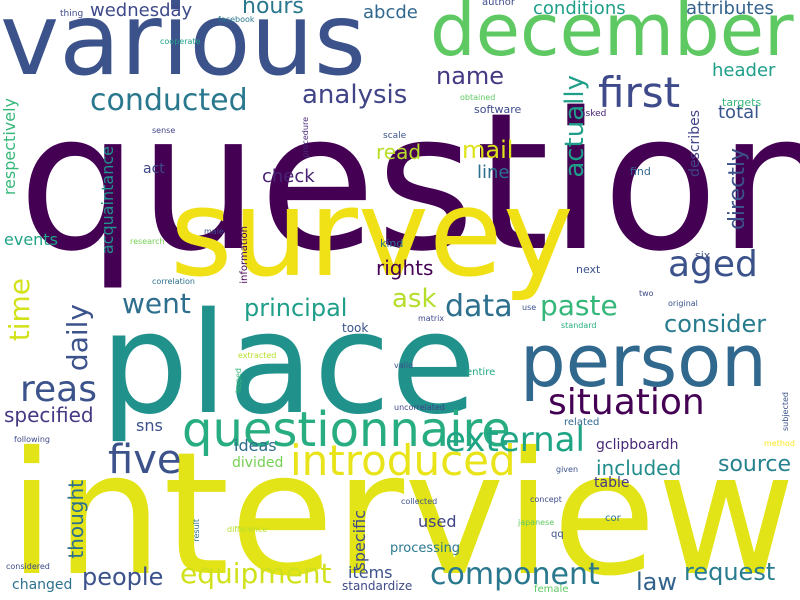 The height and width of the screenshot is (600, 800). I want to click on word-name: name, so click(470, 76).